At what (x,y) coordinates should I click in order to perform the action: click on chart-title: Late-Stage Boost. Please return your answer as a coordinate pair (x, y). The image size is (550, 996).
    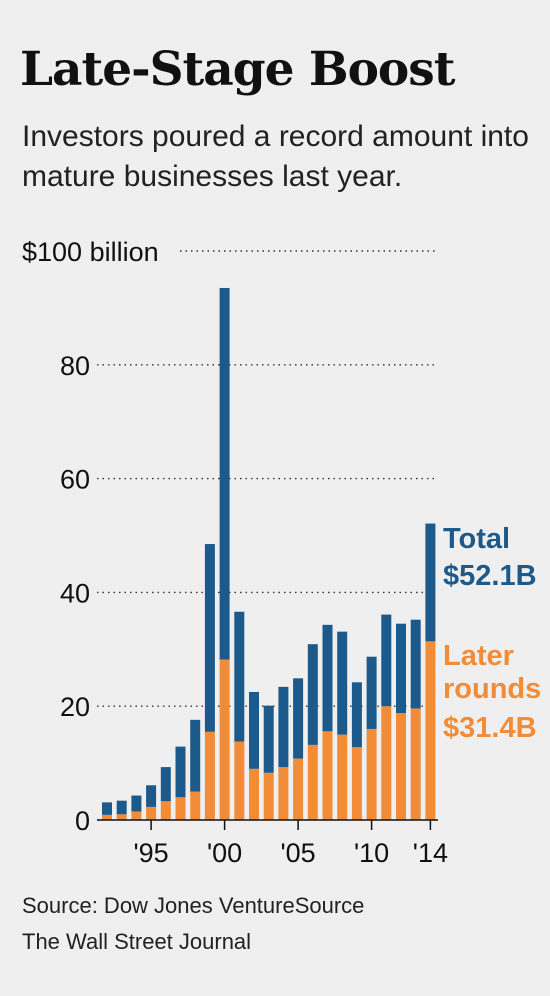
    Looking at the image, I should click on (237, 69).